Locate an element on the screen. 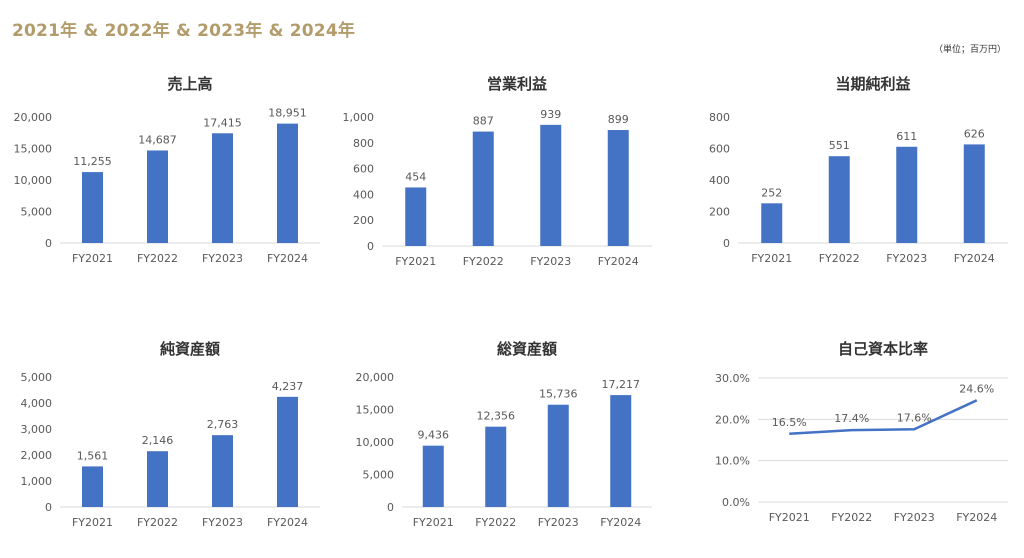  chart-title: 当期純利益 is located at coordinates (872, 84).